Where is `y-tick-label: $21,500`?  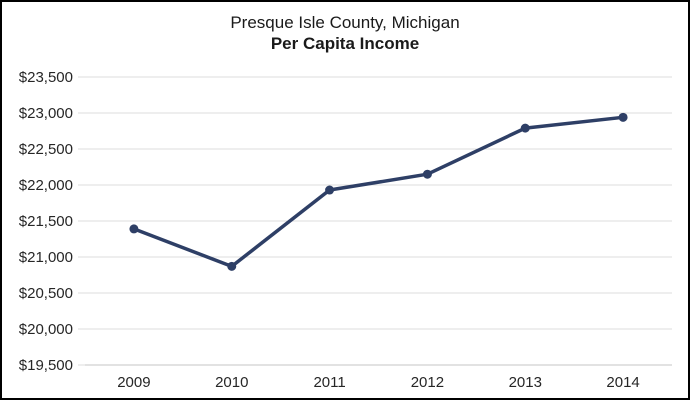
y-tick-label: $21,500 is located at coordinates (46, 221).